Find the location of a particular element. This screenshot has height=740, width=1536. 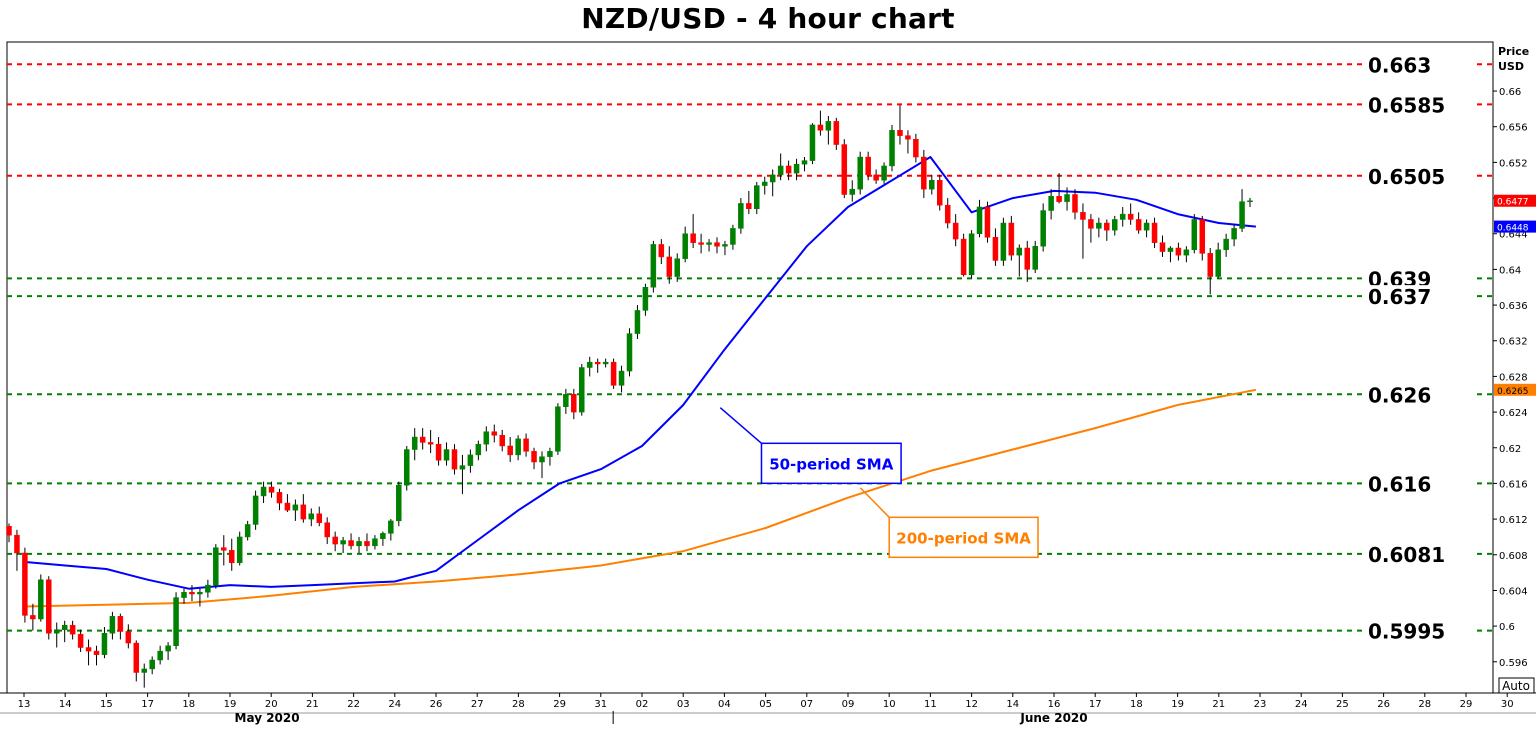

x-tick-label: 19 is located at coordinates (1177, 704).